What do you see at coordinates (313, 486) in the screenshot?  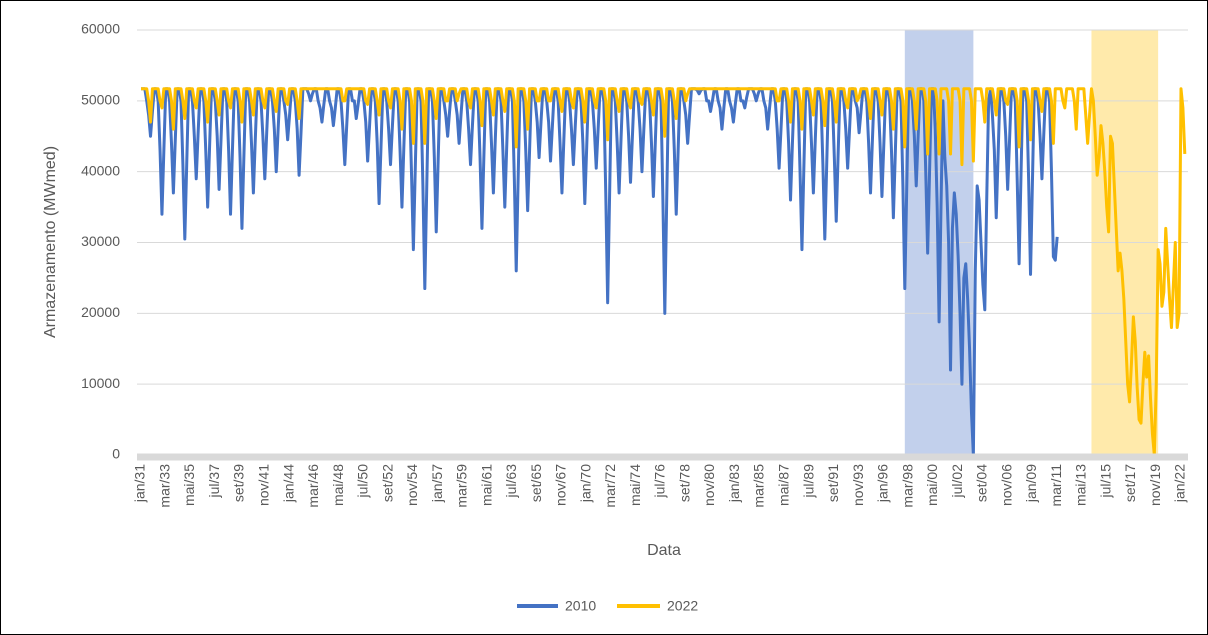 I see `x-tick-label: mar/46` at bounding box center [313, 486].